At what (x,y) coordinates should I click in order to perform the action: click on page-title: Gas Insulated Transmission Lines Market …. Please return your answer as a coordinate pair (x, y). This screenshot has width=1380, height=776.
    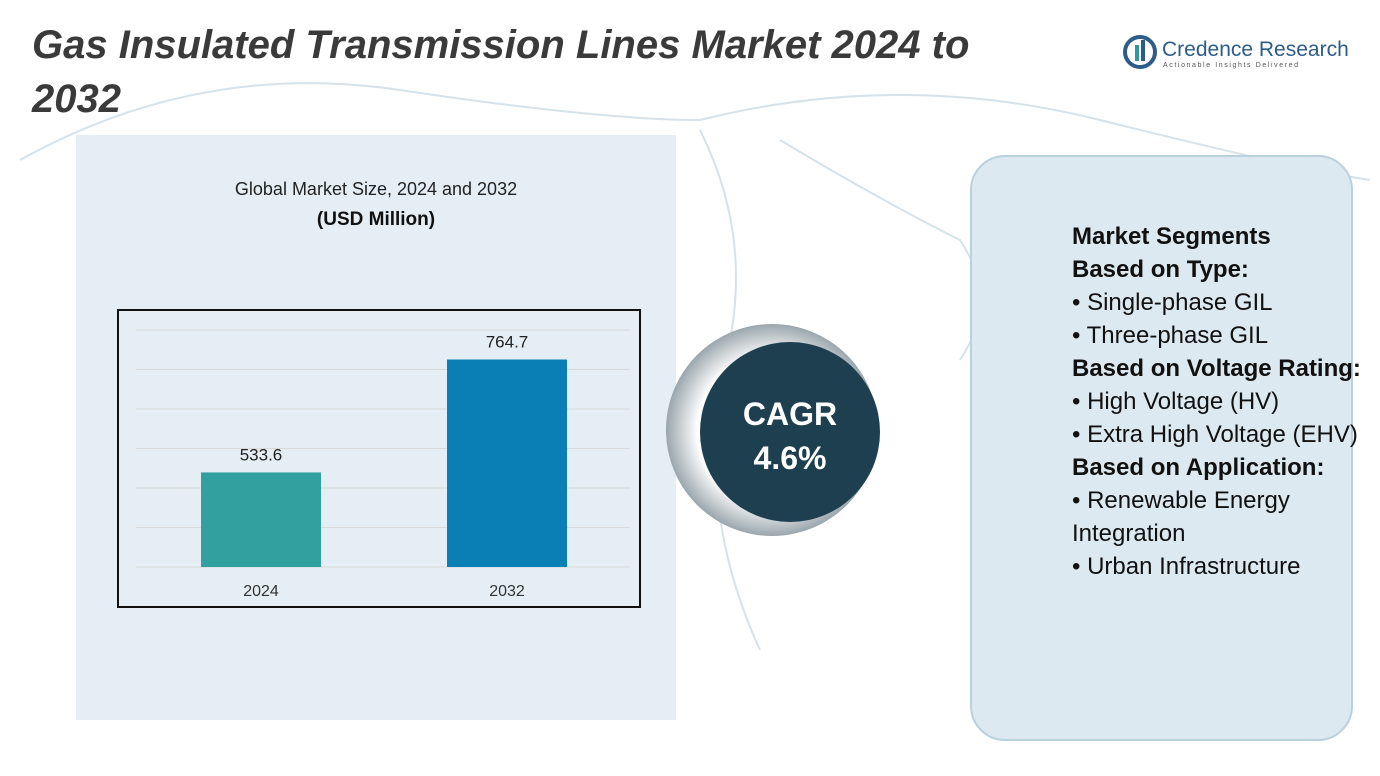
    Looking at the image, I should click on (506, 72).